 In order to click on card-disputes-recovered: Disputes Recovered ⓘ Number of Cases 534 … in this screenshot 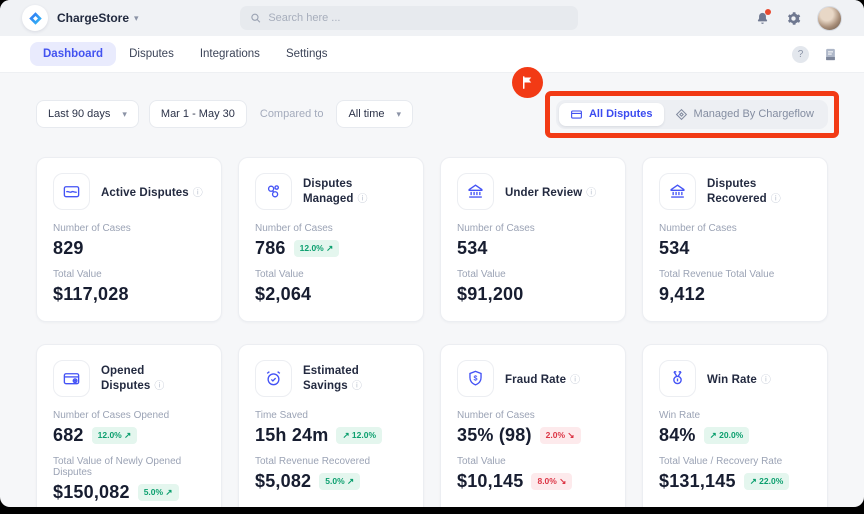, I will do `click(735, 239)`.